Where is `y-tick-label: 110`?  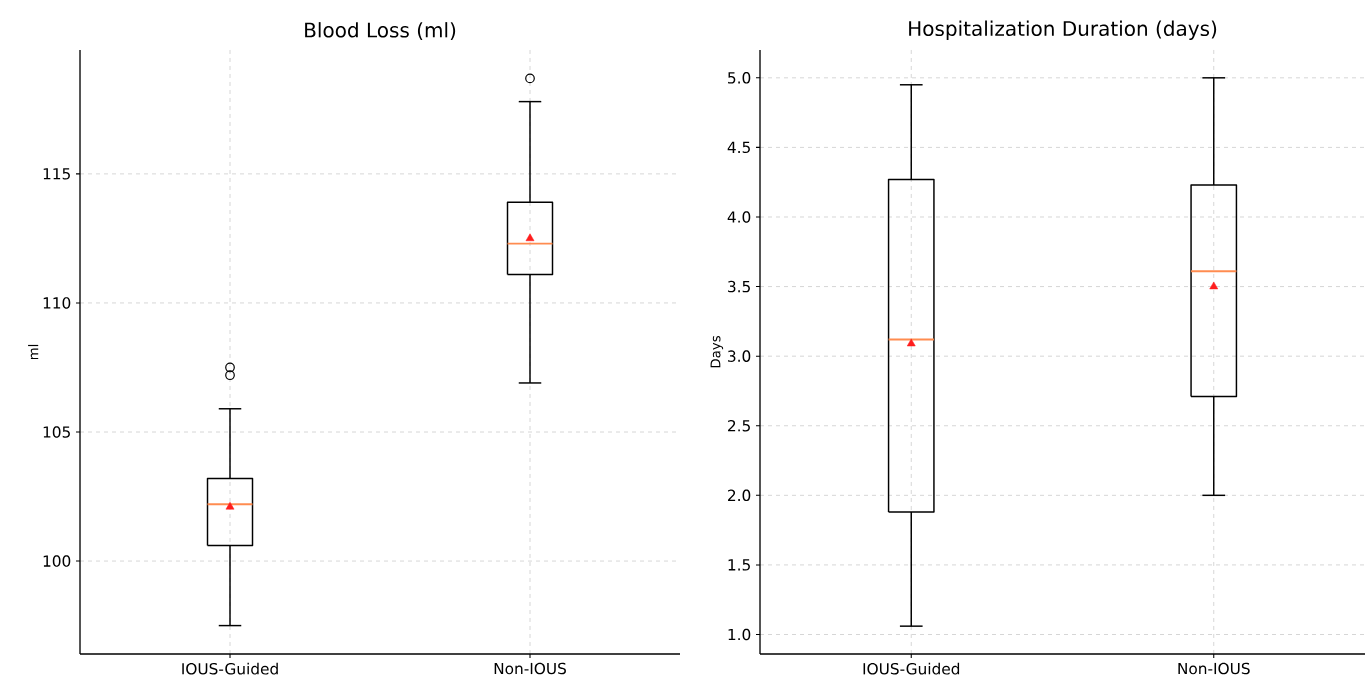 y-tick-label: 110 is located at coordinates (57, 303).